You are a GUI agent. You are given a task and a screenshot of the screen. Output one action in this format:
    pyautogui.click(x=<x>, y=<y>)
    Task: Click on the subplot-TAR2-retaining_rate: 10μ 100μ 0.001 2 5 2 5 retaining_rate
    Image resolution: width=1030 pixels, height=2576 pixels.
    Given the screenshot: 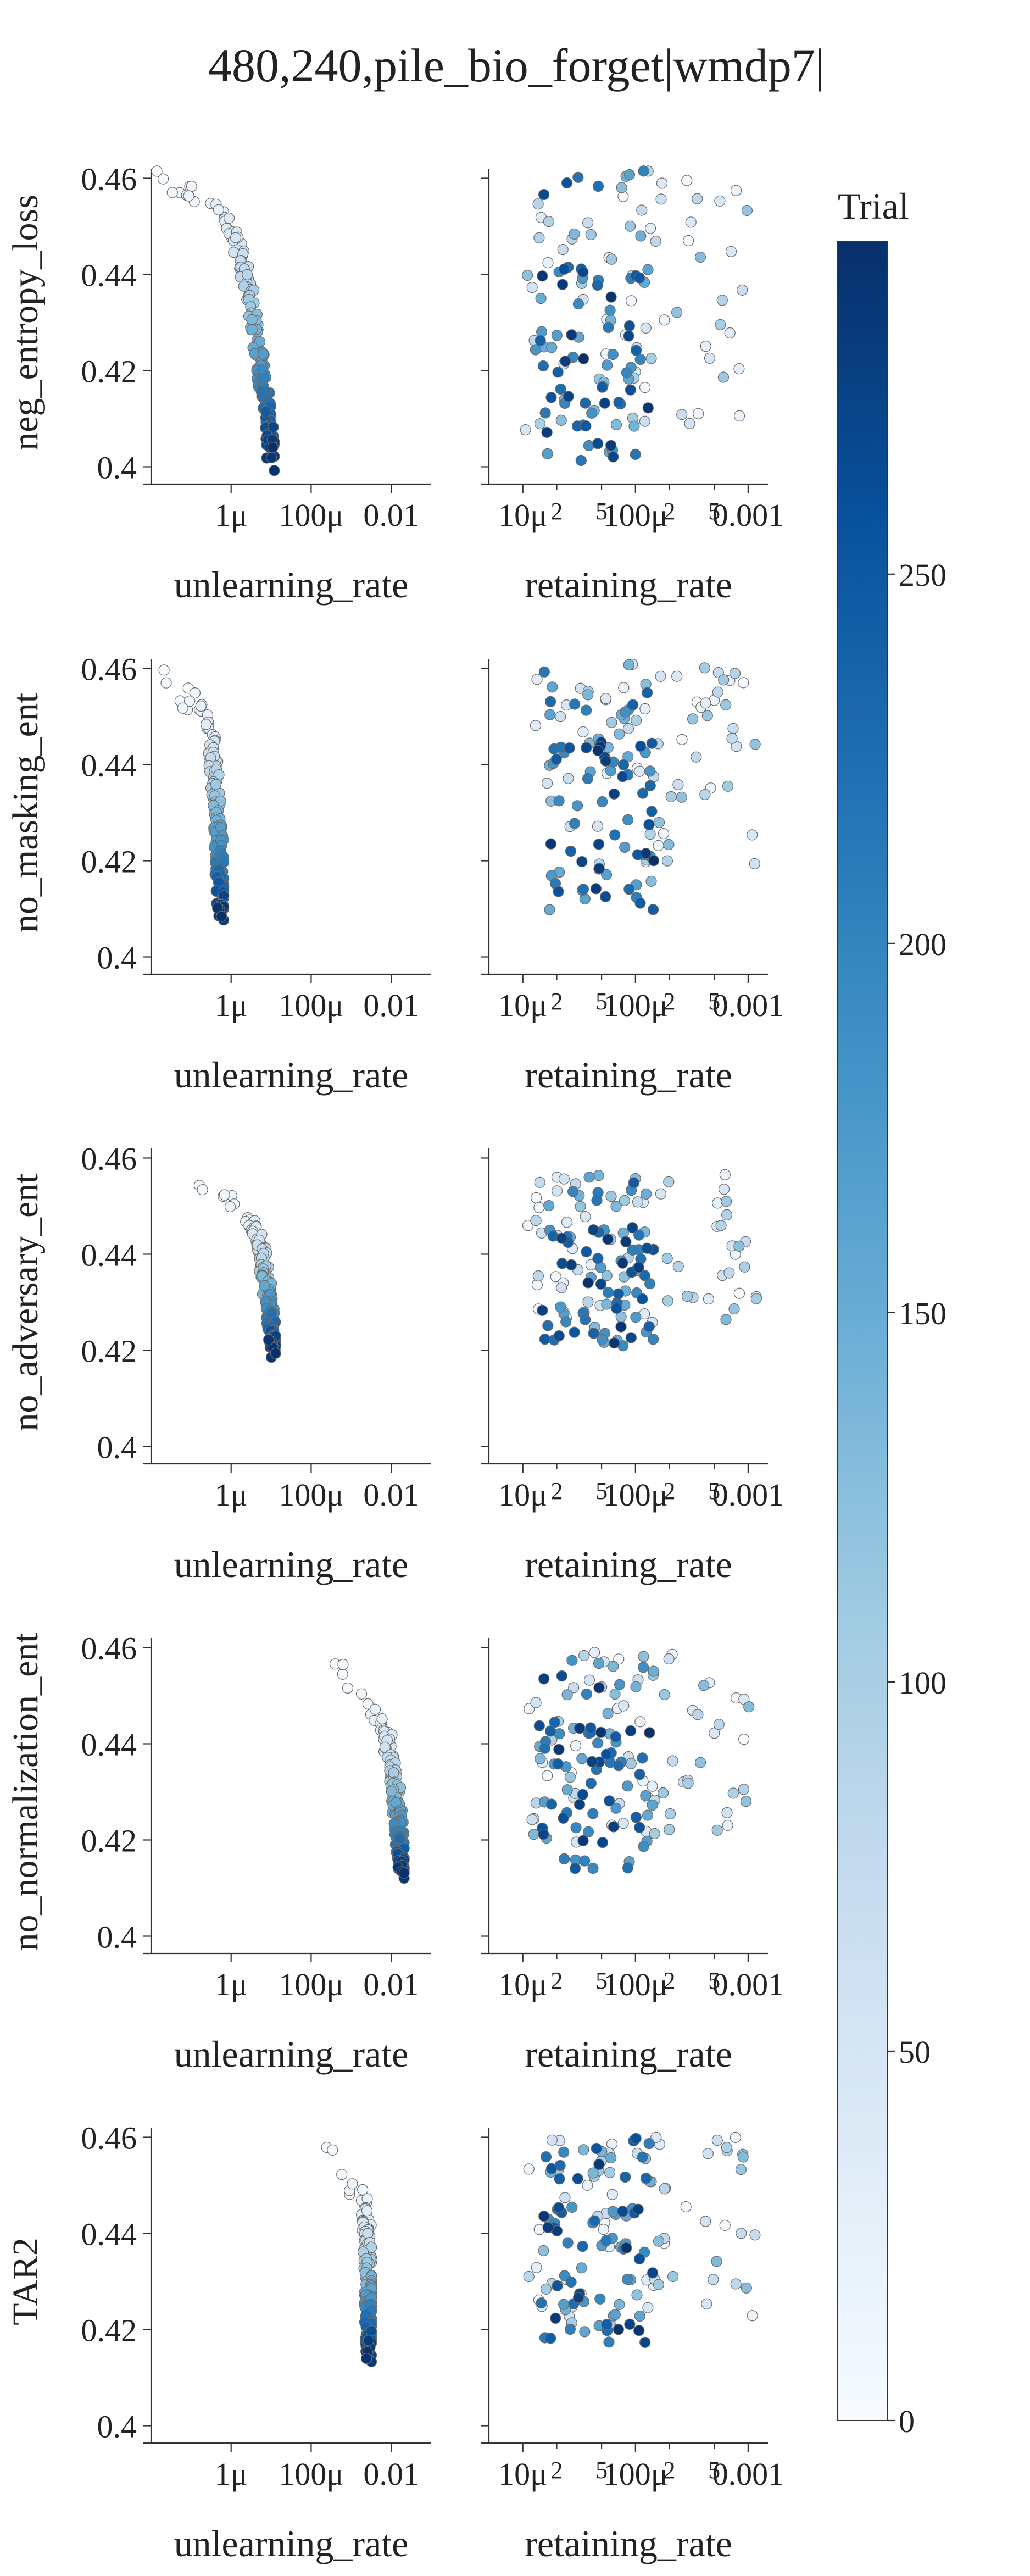 What is the action you would take?
    pyautogui.click(x=632, y=2346)
    